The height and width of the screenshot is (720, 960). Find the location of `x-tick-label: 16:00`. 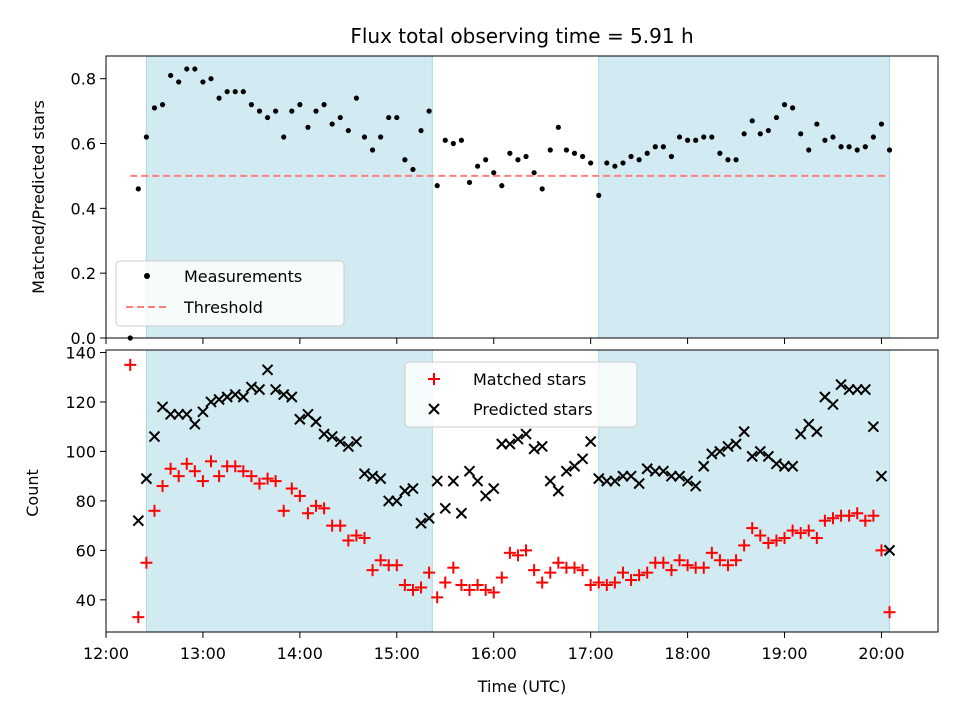

x-tick-label: 16:00 is located at coordinates (494, 653).